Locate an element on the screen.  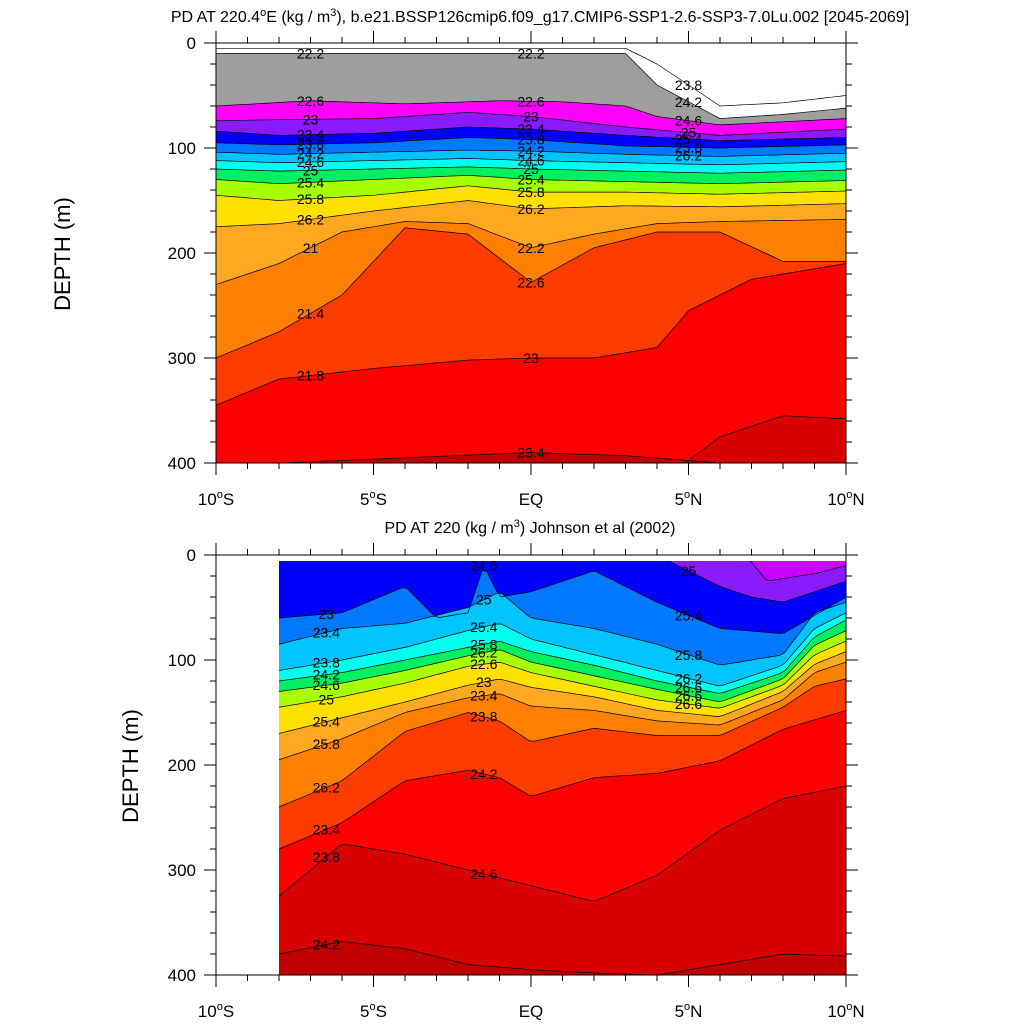
x-tick-label: 10oS is located at coordinates (216, 1011).